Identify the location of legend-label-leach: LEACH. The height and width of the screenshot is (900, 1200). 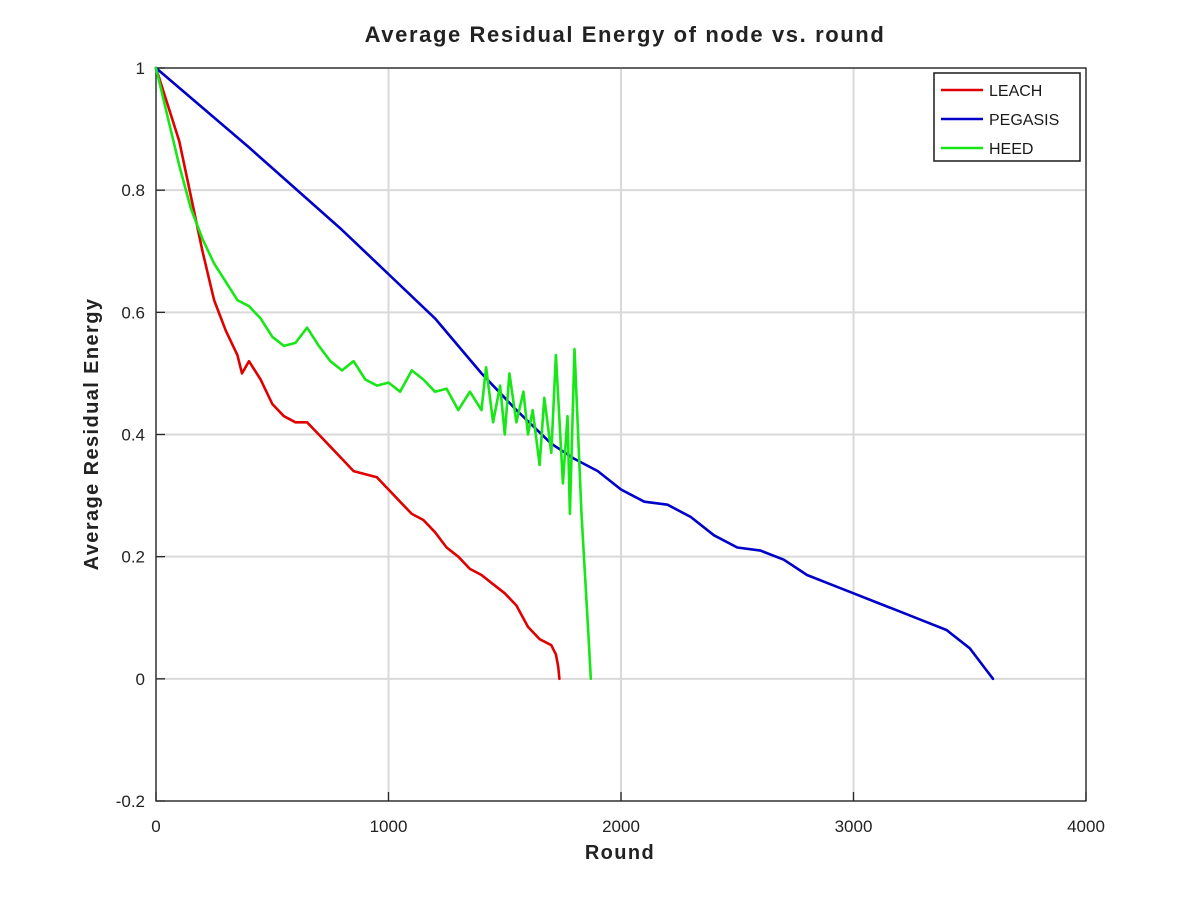
(1015, 91).